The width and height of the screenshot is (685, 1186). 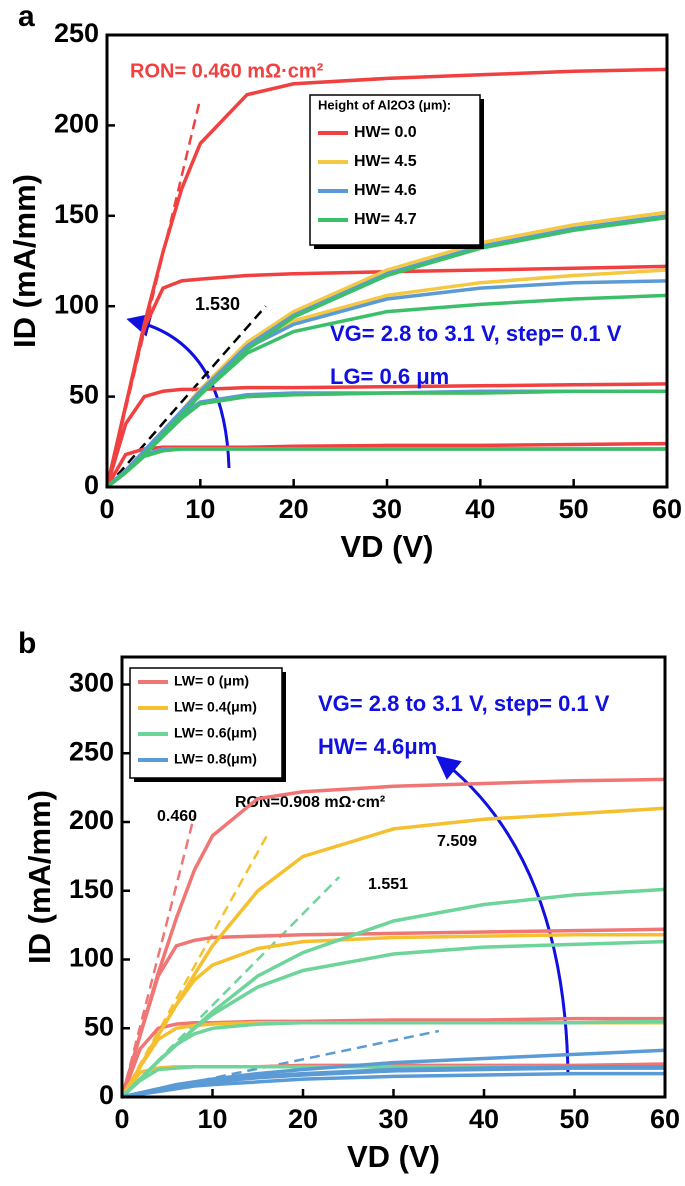 I want to click on legend-label: LW= 0 (μm), so click(x=211, y=681).